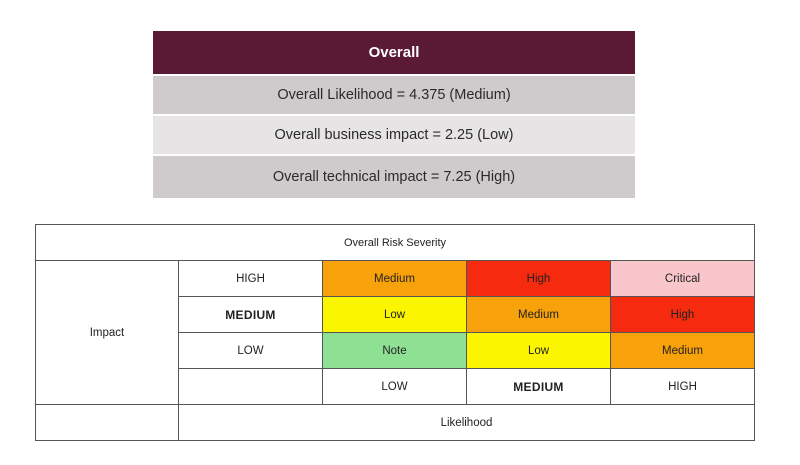  Describe the element at coordinates (250, 386) in the screenshot. I see `empty-cell` at that location.